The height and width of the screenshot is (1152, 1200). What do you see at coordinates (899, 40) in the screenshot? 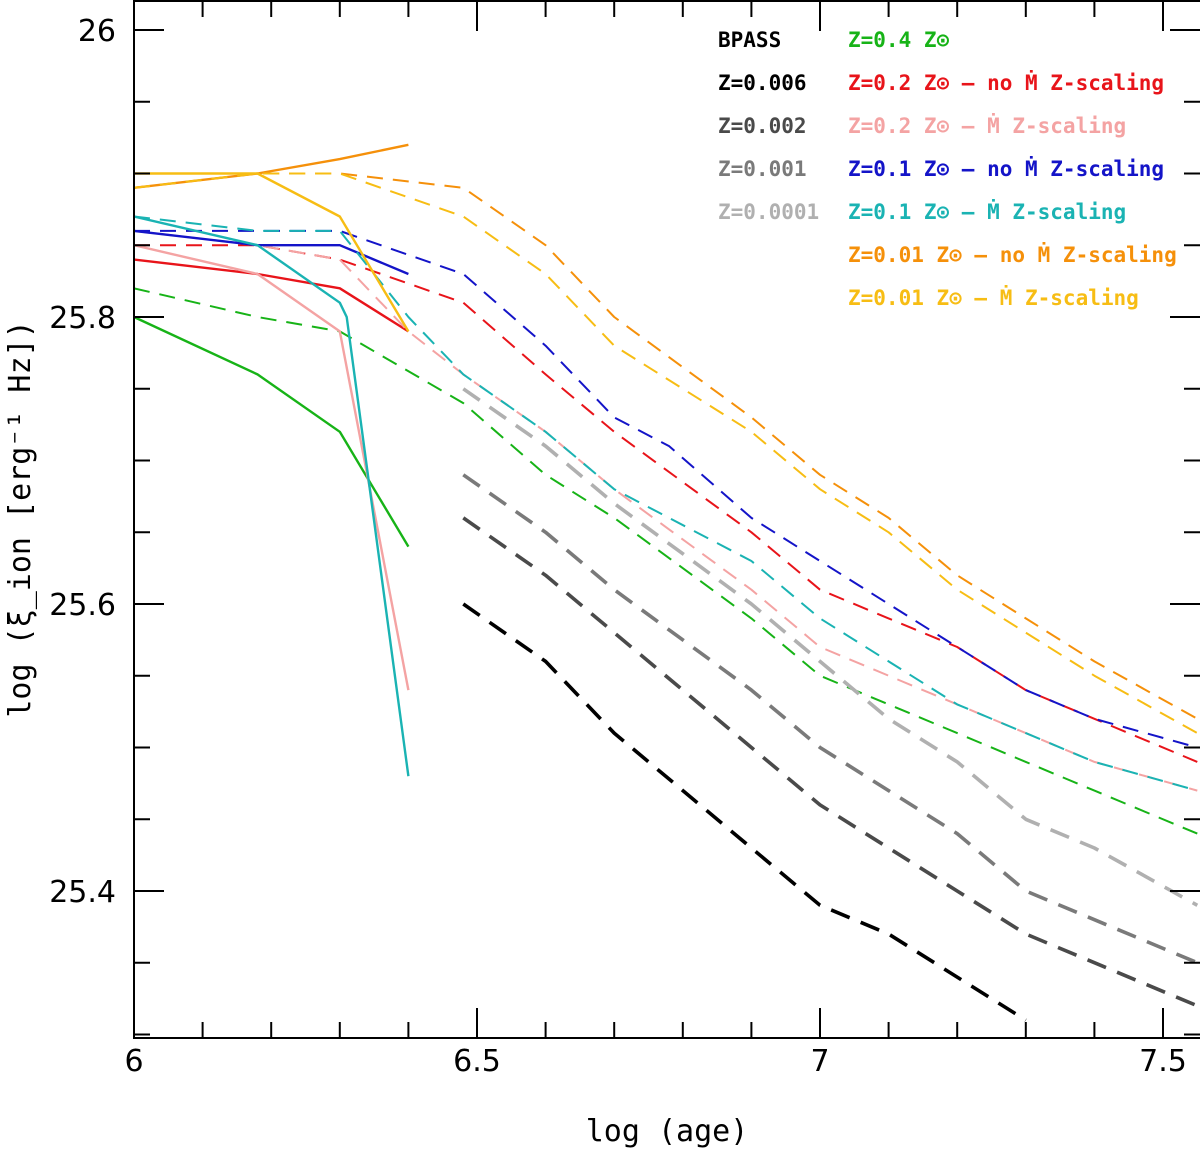
I see `legend-entry-right: Z=0.4 Z⊙` at bounding box center [899, 40].